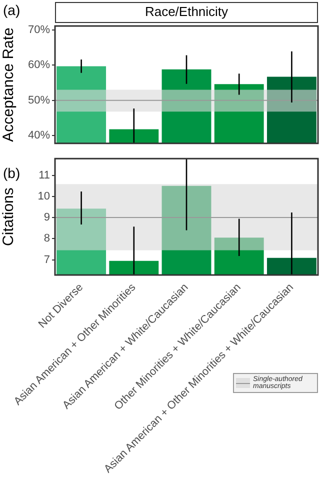 This screenshot has height=500, width=322. What do you see at coordinates (47, 218) in the screenshot?
I see `y-tick-label: 9` at bounding box center [47, 218].